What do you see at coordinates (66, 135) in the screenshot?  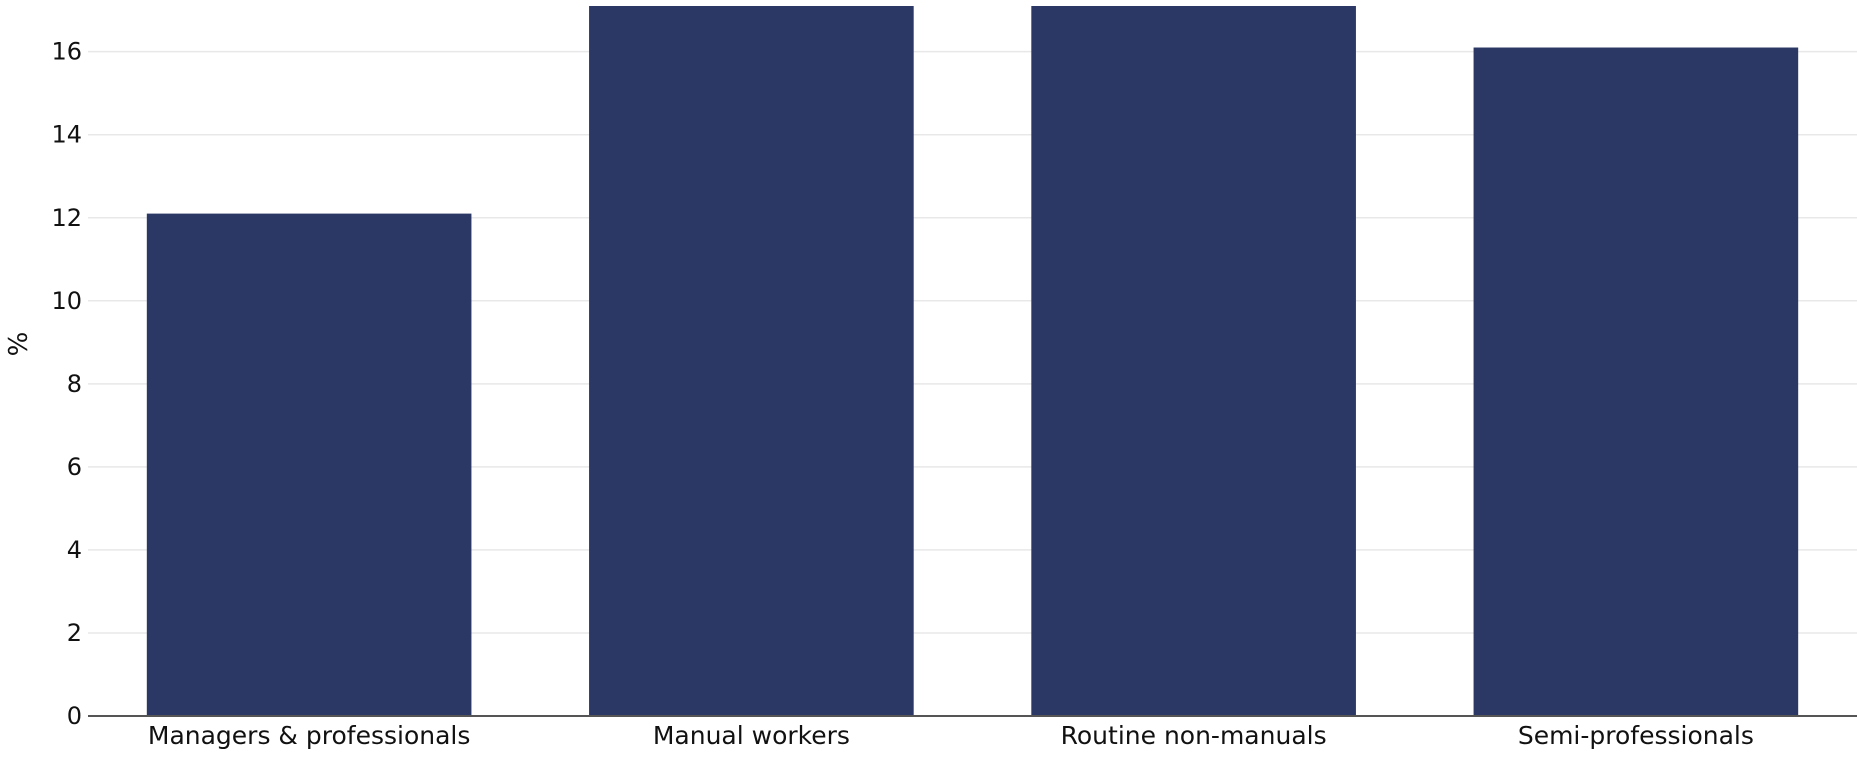 I see `y-tick-label: 14` at bounding box center [66, 135].